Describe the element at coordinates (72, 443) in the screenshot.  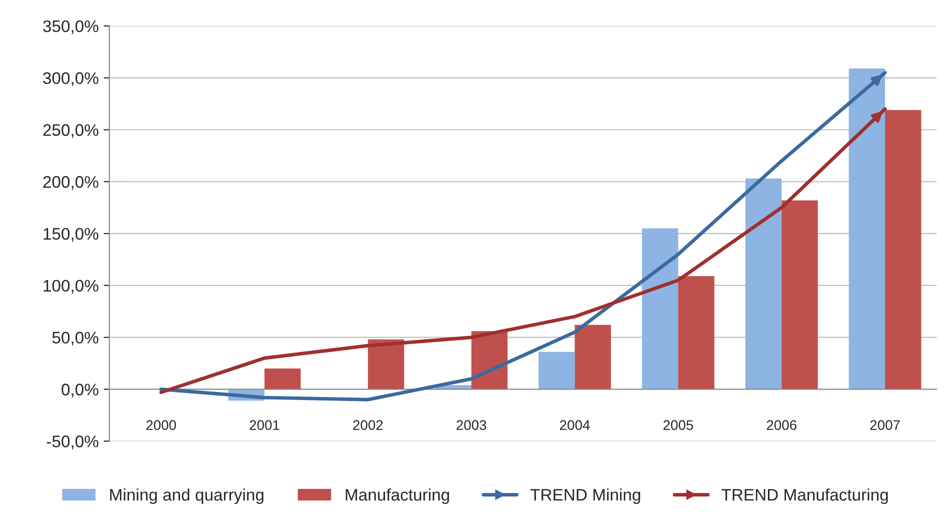
I see `y-tick-label: -50,0%` at that location.